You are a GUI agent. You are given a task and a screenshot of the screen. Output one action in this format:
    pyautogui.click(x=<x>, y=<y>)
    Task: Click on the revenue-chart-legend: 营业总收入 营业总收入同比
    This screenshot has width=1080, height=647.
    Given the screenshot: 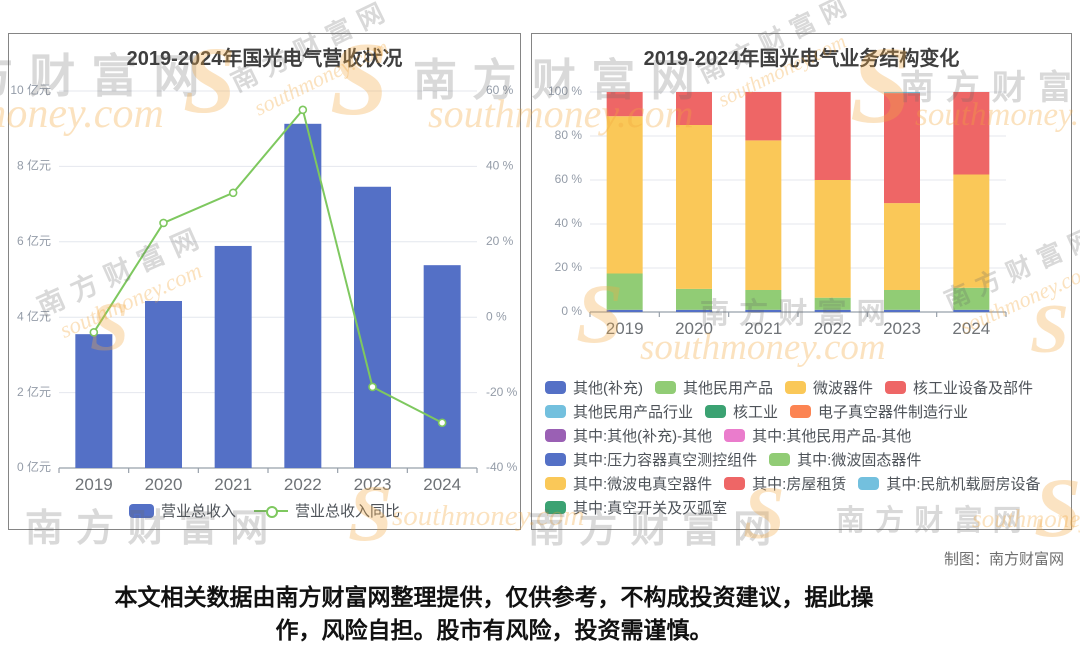 What is the action you would take?
    pyautogui.click(x=264, y=510)
    